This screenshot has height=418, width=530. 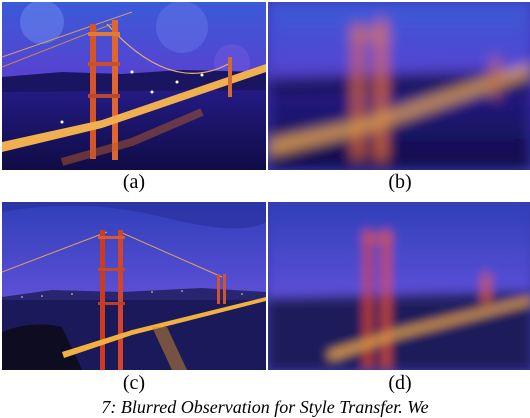 I want to click on panel-b-label: (b), so click(x=400, y=182).